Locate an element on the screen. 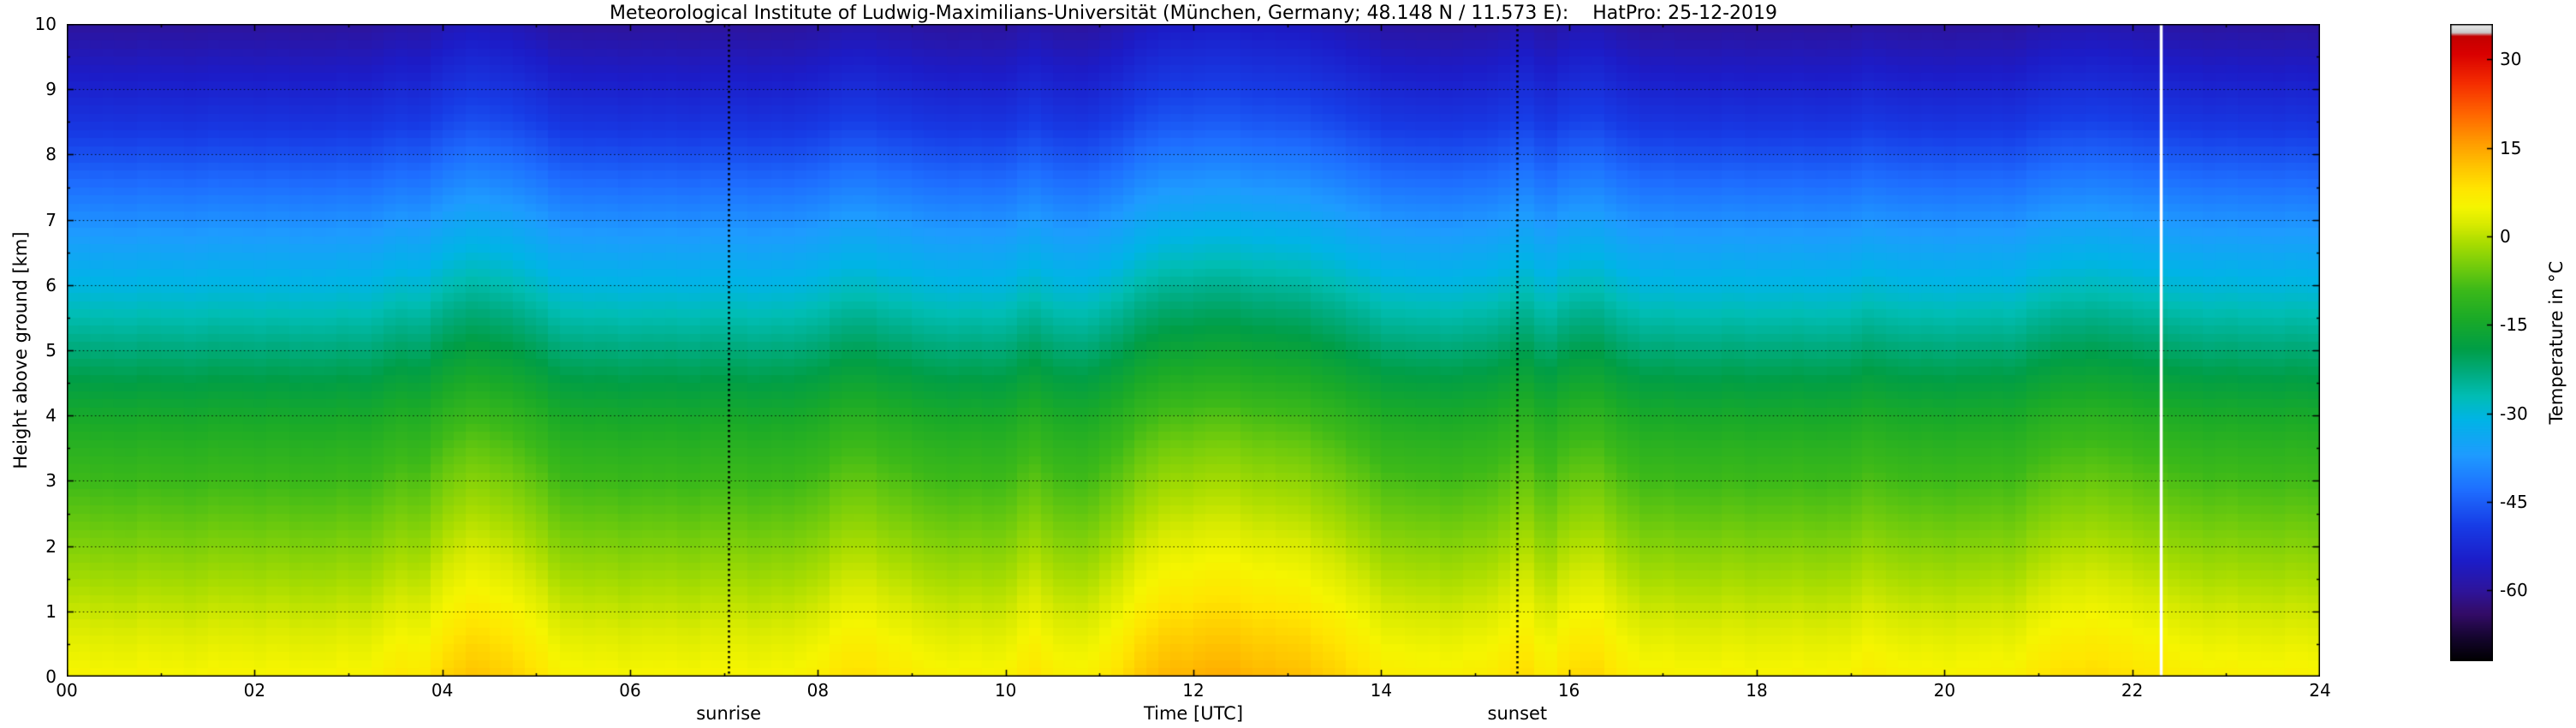 Image resolution: width=2576 pixels, height=728 pixels. colorbar-tick-label: 0 is located at coordinates (2506, 236).